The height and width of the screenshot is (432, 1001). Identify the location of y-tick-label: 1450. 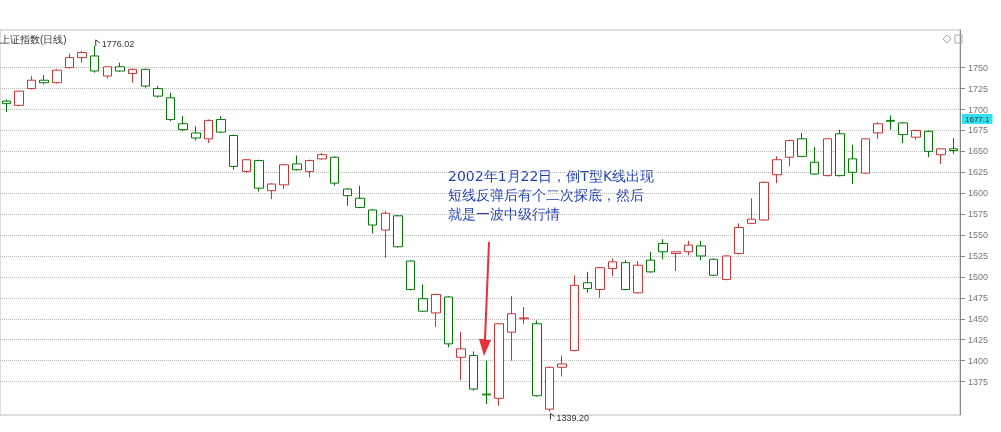
(978, 318).